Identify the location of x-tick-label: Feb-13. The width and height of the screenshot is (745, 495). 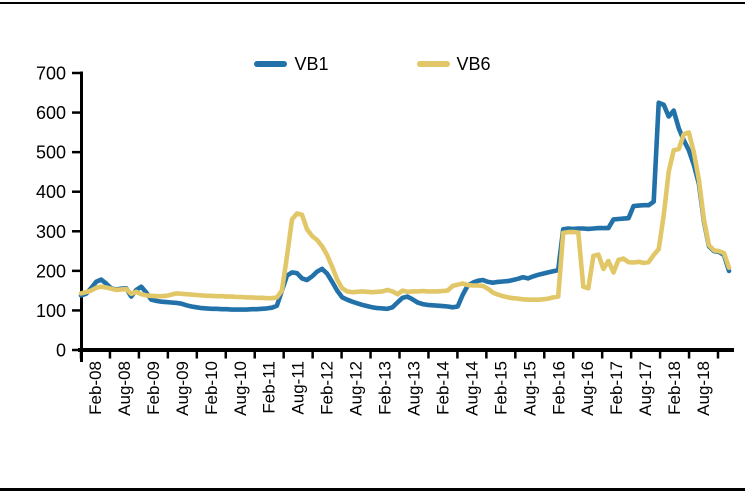
(385, 388).